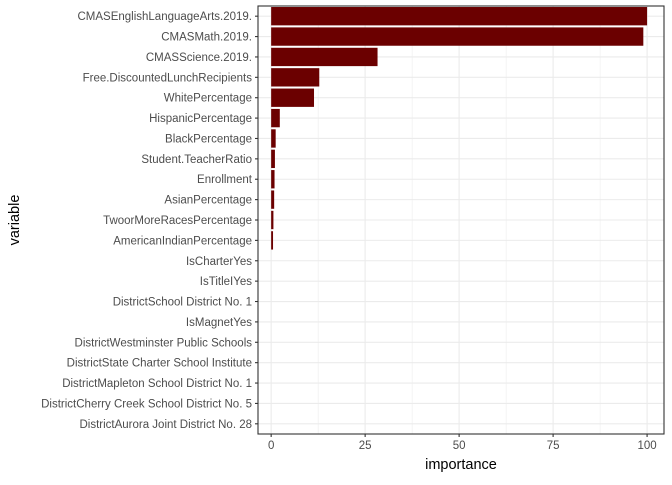 The image size is (672, 485). Describe the element at coordinates (226, 282) in the screenshot. I see `y-tick-label: IsTitleIYes` at that location.